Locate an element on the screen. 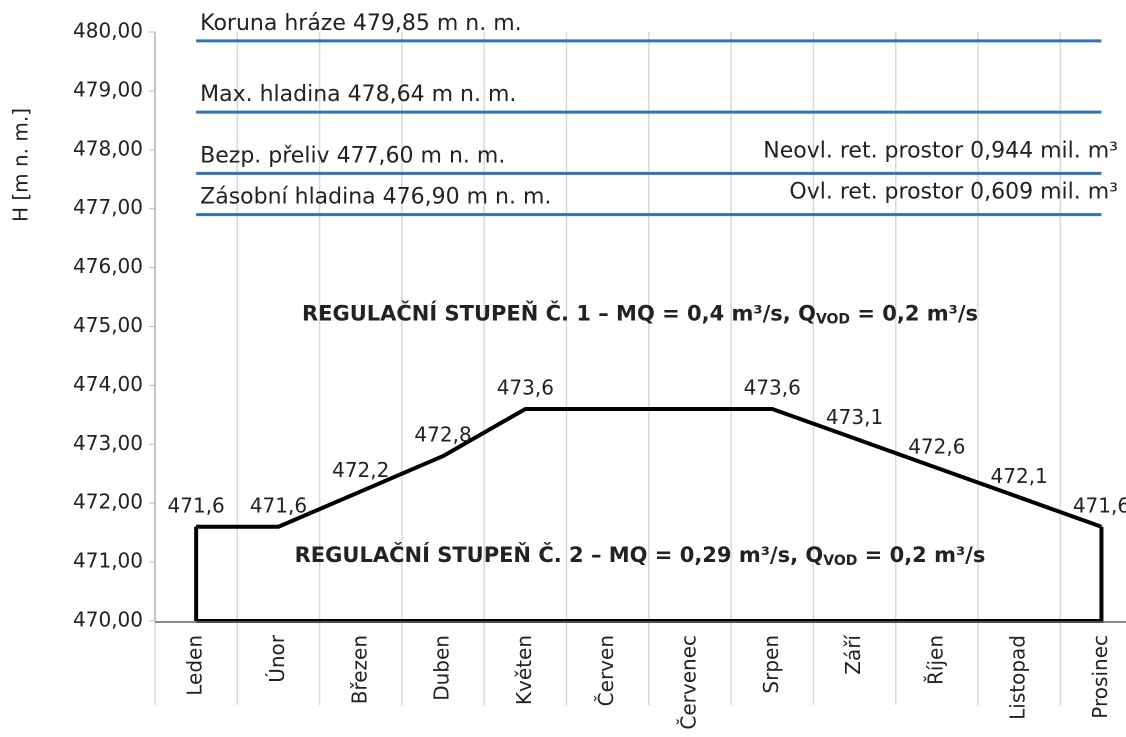  y-tick-label: 476,00 is located at coordinates (108, 266).